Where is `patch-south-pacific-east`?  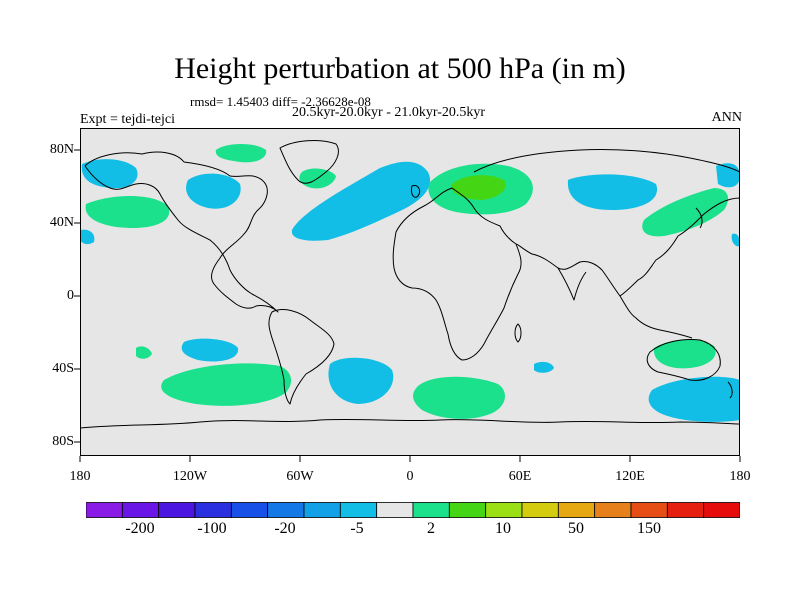 patch-south-pacific-east is located at coordinates (694, 399).